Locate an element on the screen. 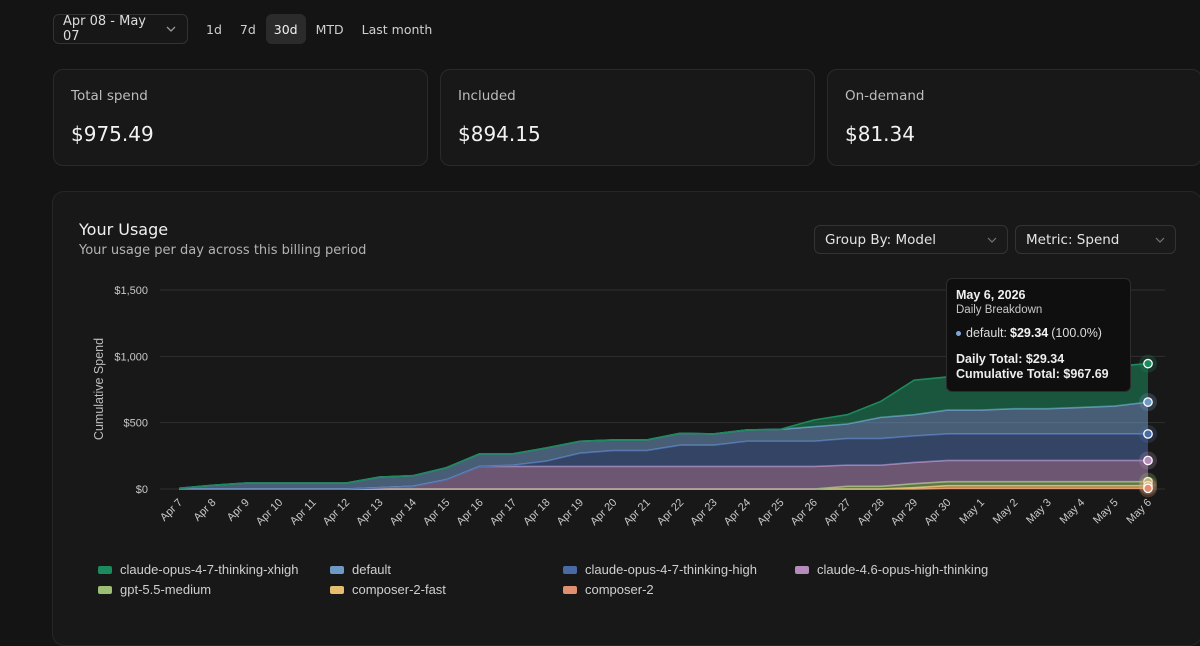 This screenshot has width=1200, height=646. legend-item-gpt-5-5-medium: gpt-5.5-medium is located at coordinates (154, 589).